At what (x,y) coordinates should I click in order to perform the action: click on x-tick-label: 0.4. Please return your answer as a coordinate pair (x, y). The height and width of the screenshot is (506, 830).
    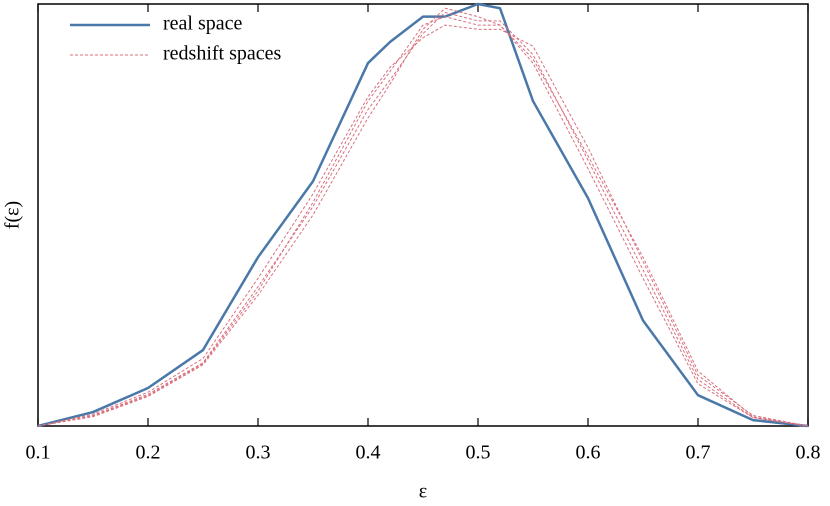
    Looking at the image, I should click on (368, 453).